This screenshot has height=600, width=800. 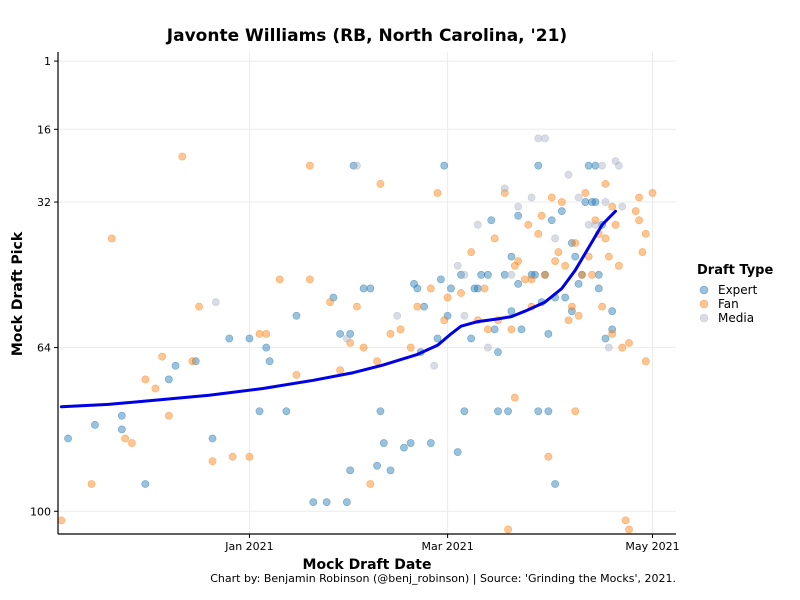 What do you see at coordinates (18, 293) in the screenshot?
I see `y-axis-title: Mock Draft Pick` at bounding box center [18, 293].